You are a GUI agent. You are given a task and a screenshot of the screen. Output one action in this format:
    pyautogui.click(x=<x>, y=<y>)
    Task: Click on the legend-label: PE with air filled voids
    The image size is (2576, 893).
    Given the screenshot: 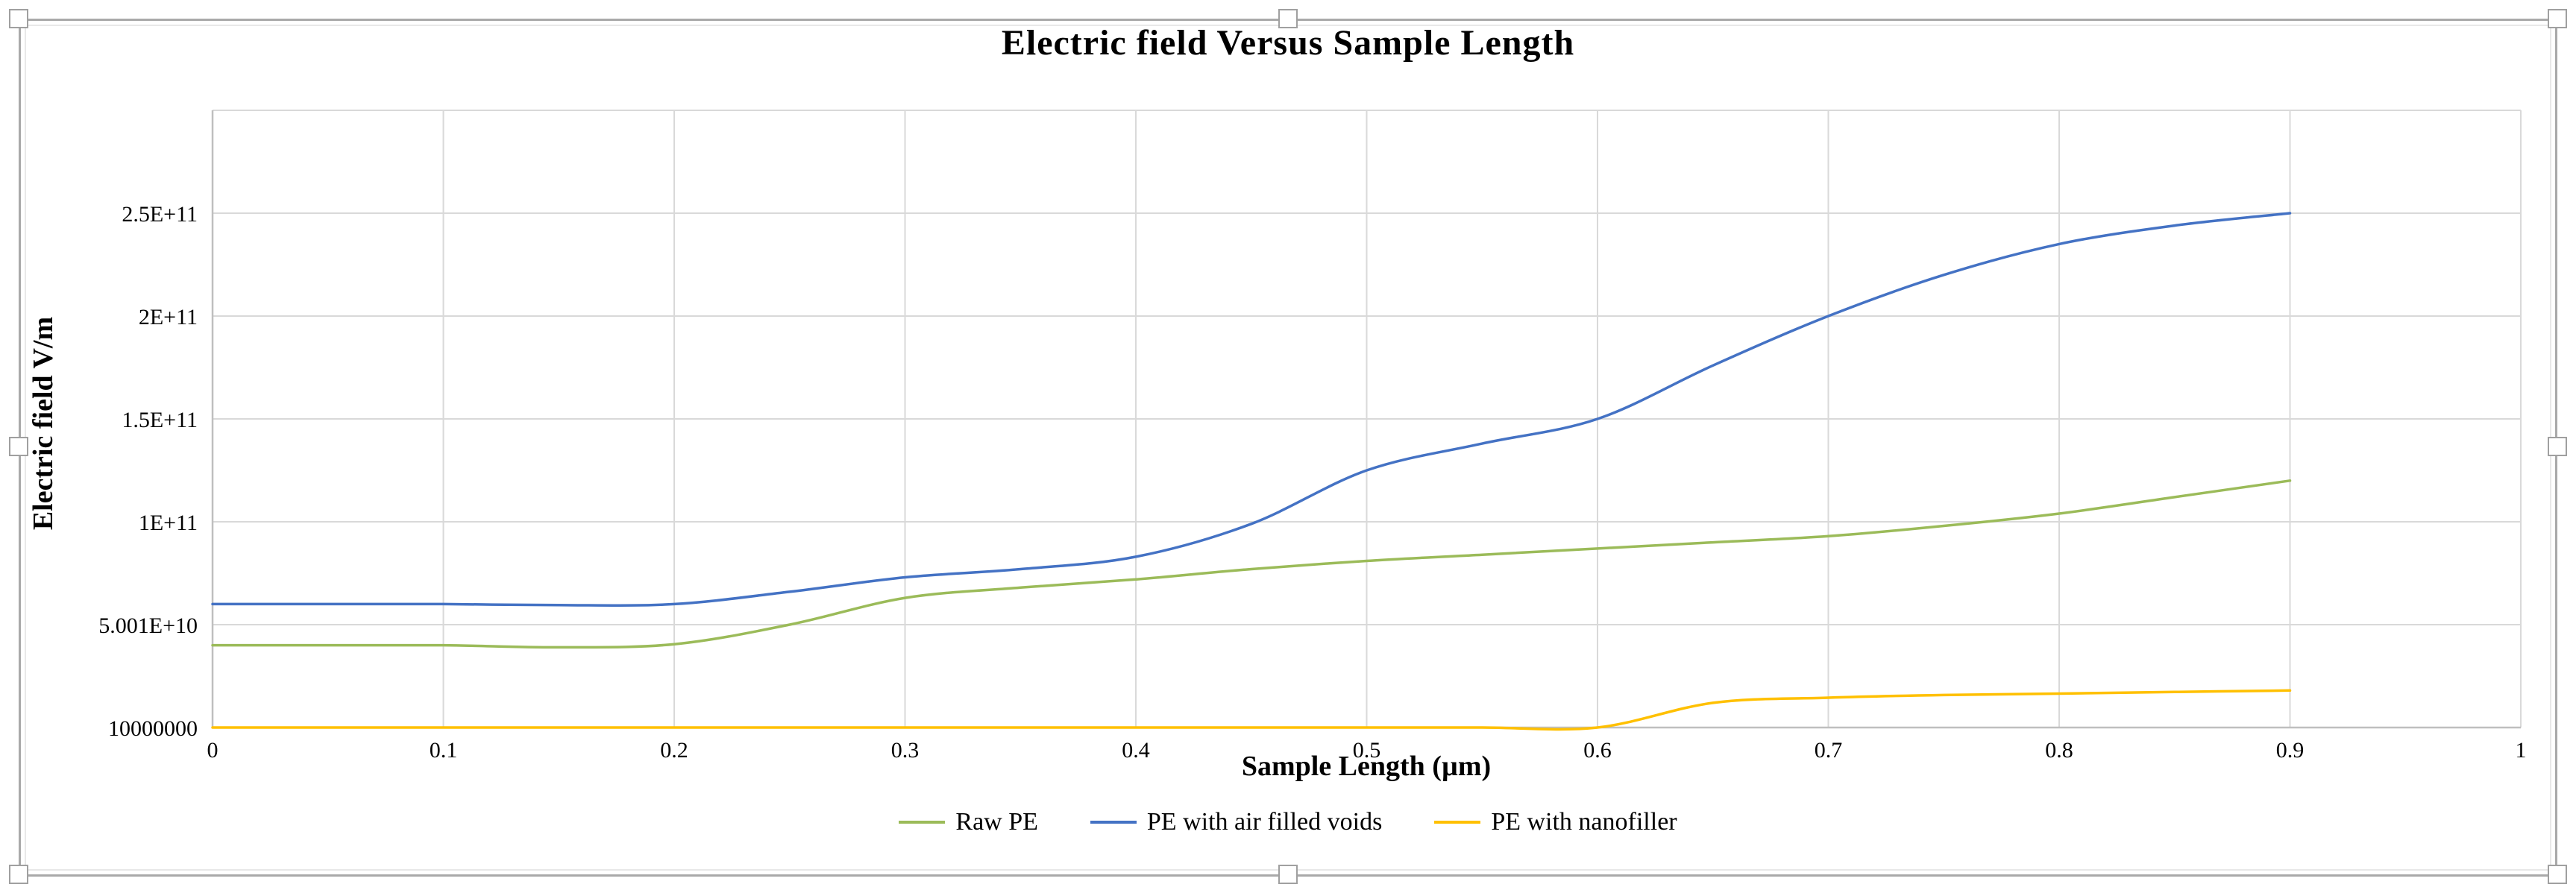 What is the action you would take?
    pyautogui.click(x=1265, y=822)
    